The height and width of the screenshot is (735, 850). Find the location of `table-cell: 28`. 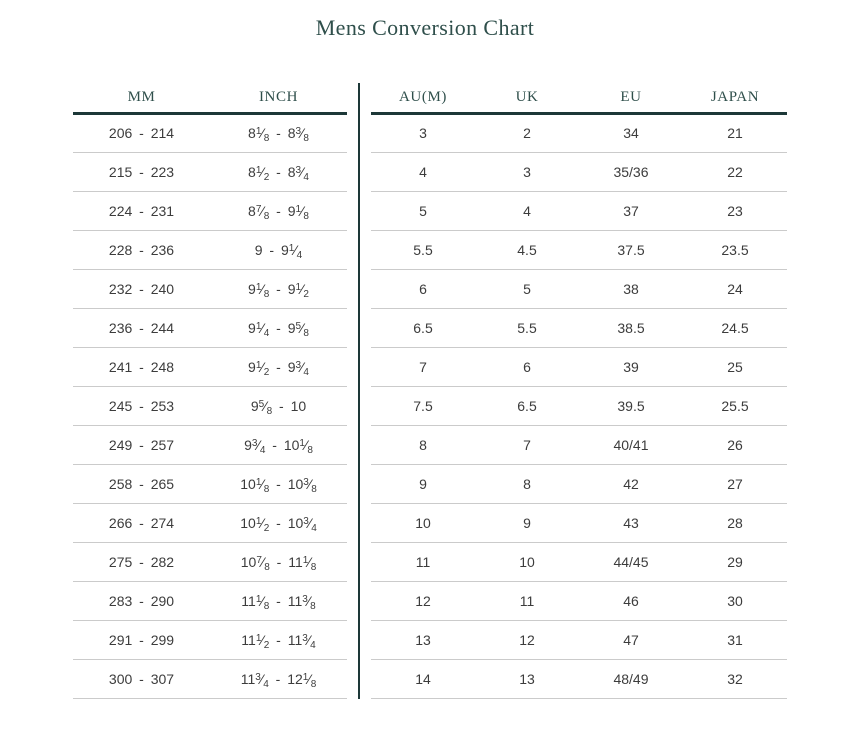

table-cell: 28 is located at coordinates (735, 523).